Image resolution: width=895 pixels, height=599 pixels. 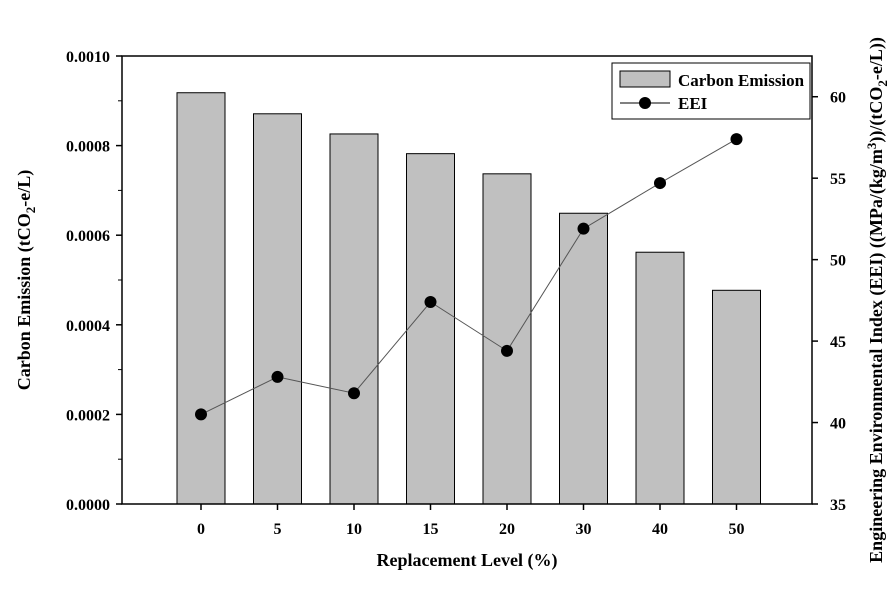 I want to click on left-axis-title: Carbon Emission (tCO2-e/L), so click(x=26, y=280).